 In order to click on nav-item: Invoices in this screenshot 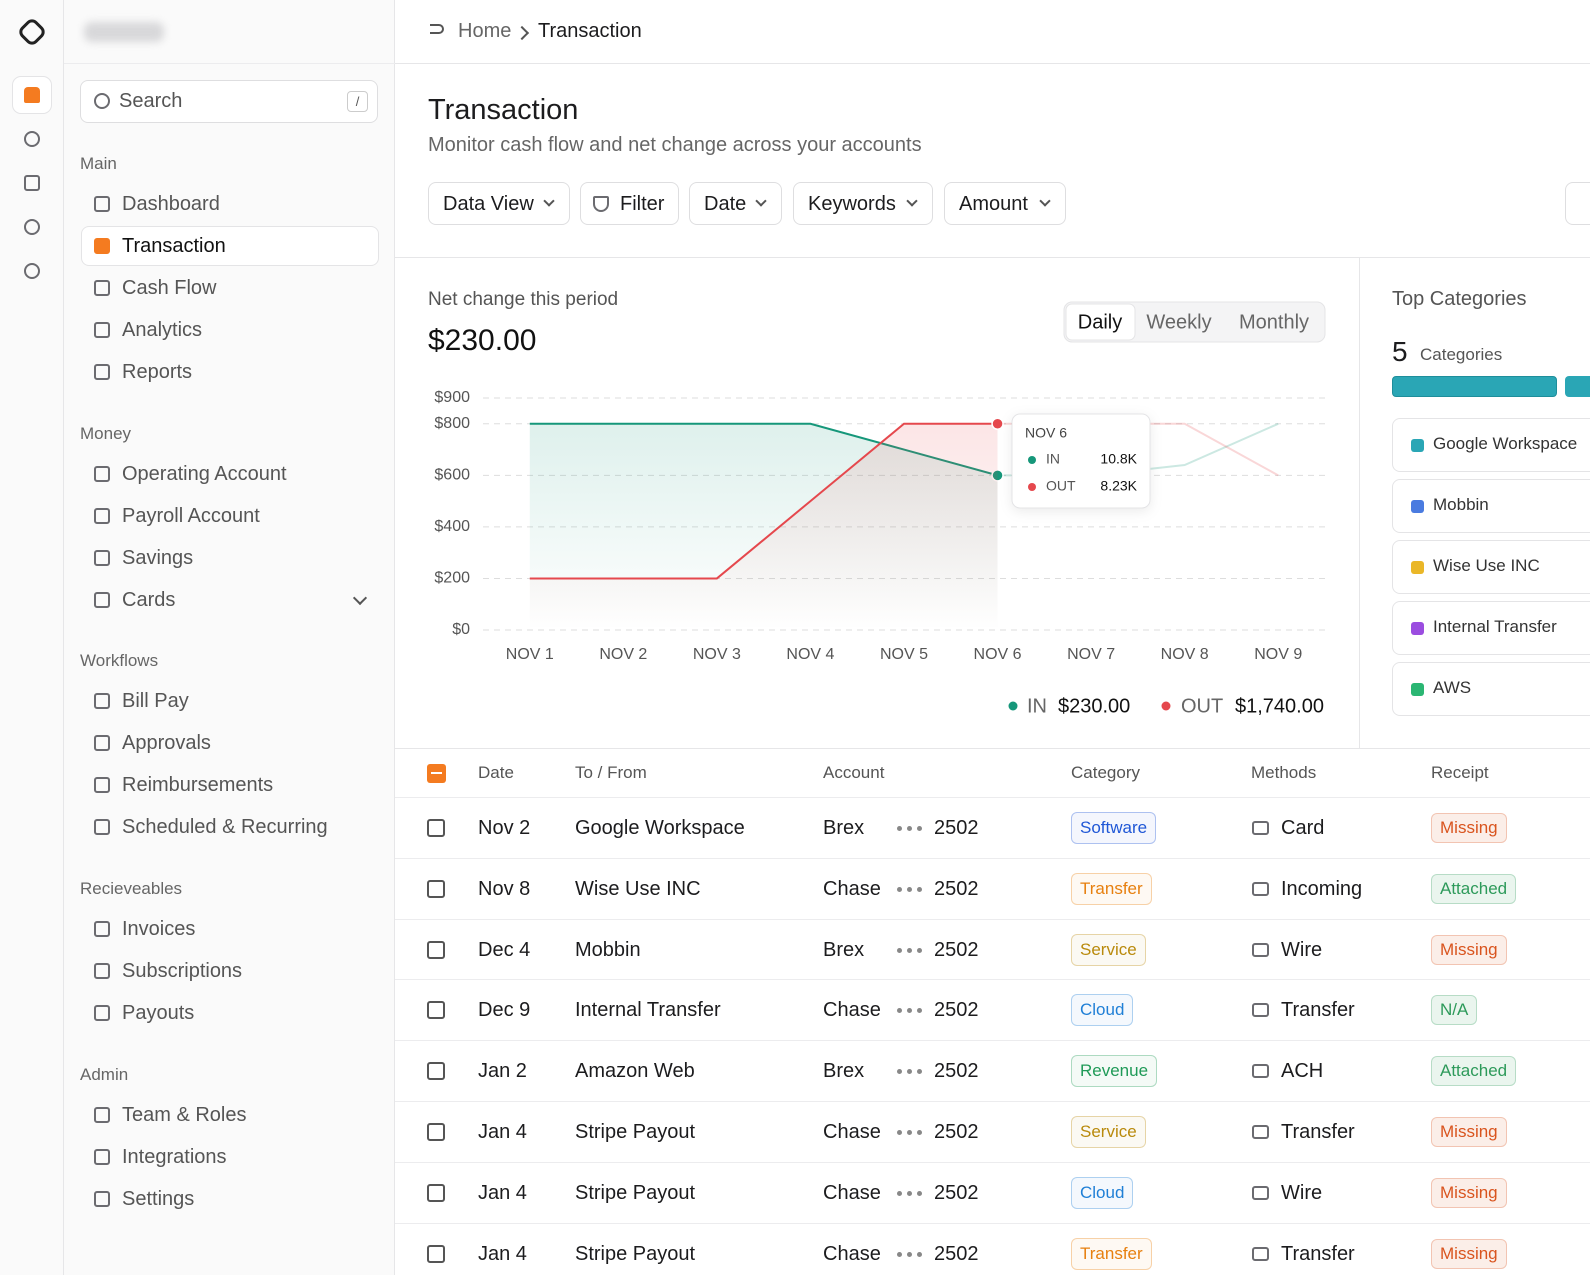, I will do `click(159, 928)`.